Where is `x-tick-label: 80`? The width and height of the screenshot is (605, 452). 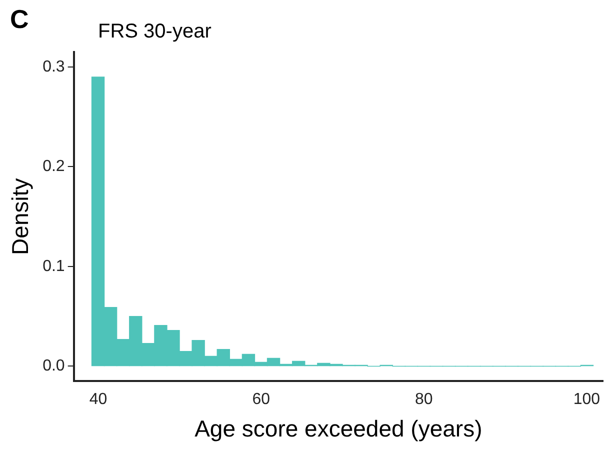 x-tick-label: 80 is located at coordinates (424, 399).